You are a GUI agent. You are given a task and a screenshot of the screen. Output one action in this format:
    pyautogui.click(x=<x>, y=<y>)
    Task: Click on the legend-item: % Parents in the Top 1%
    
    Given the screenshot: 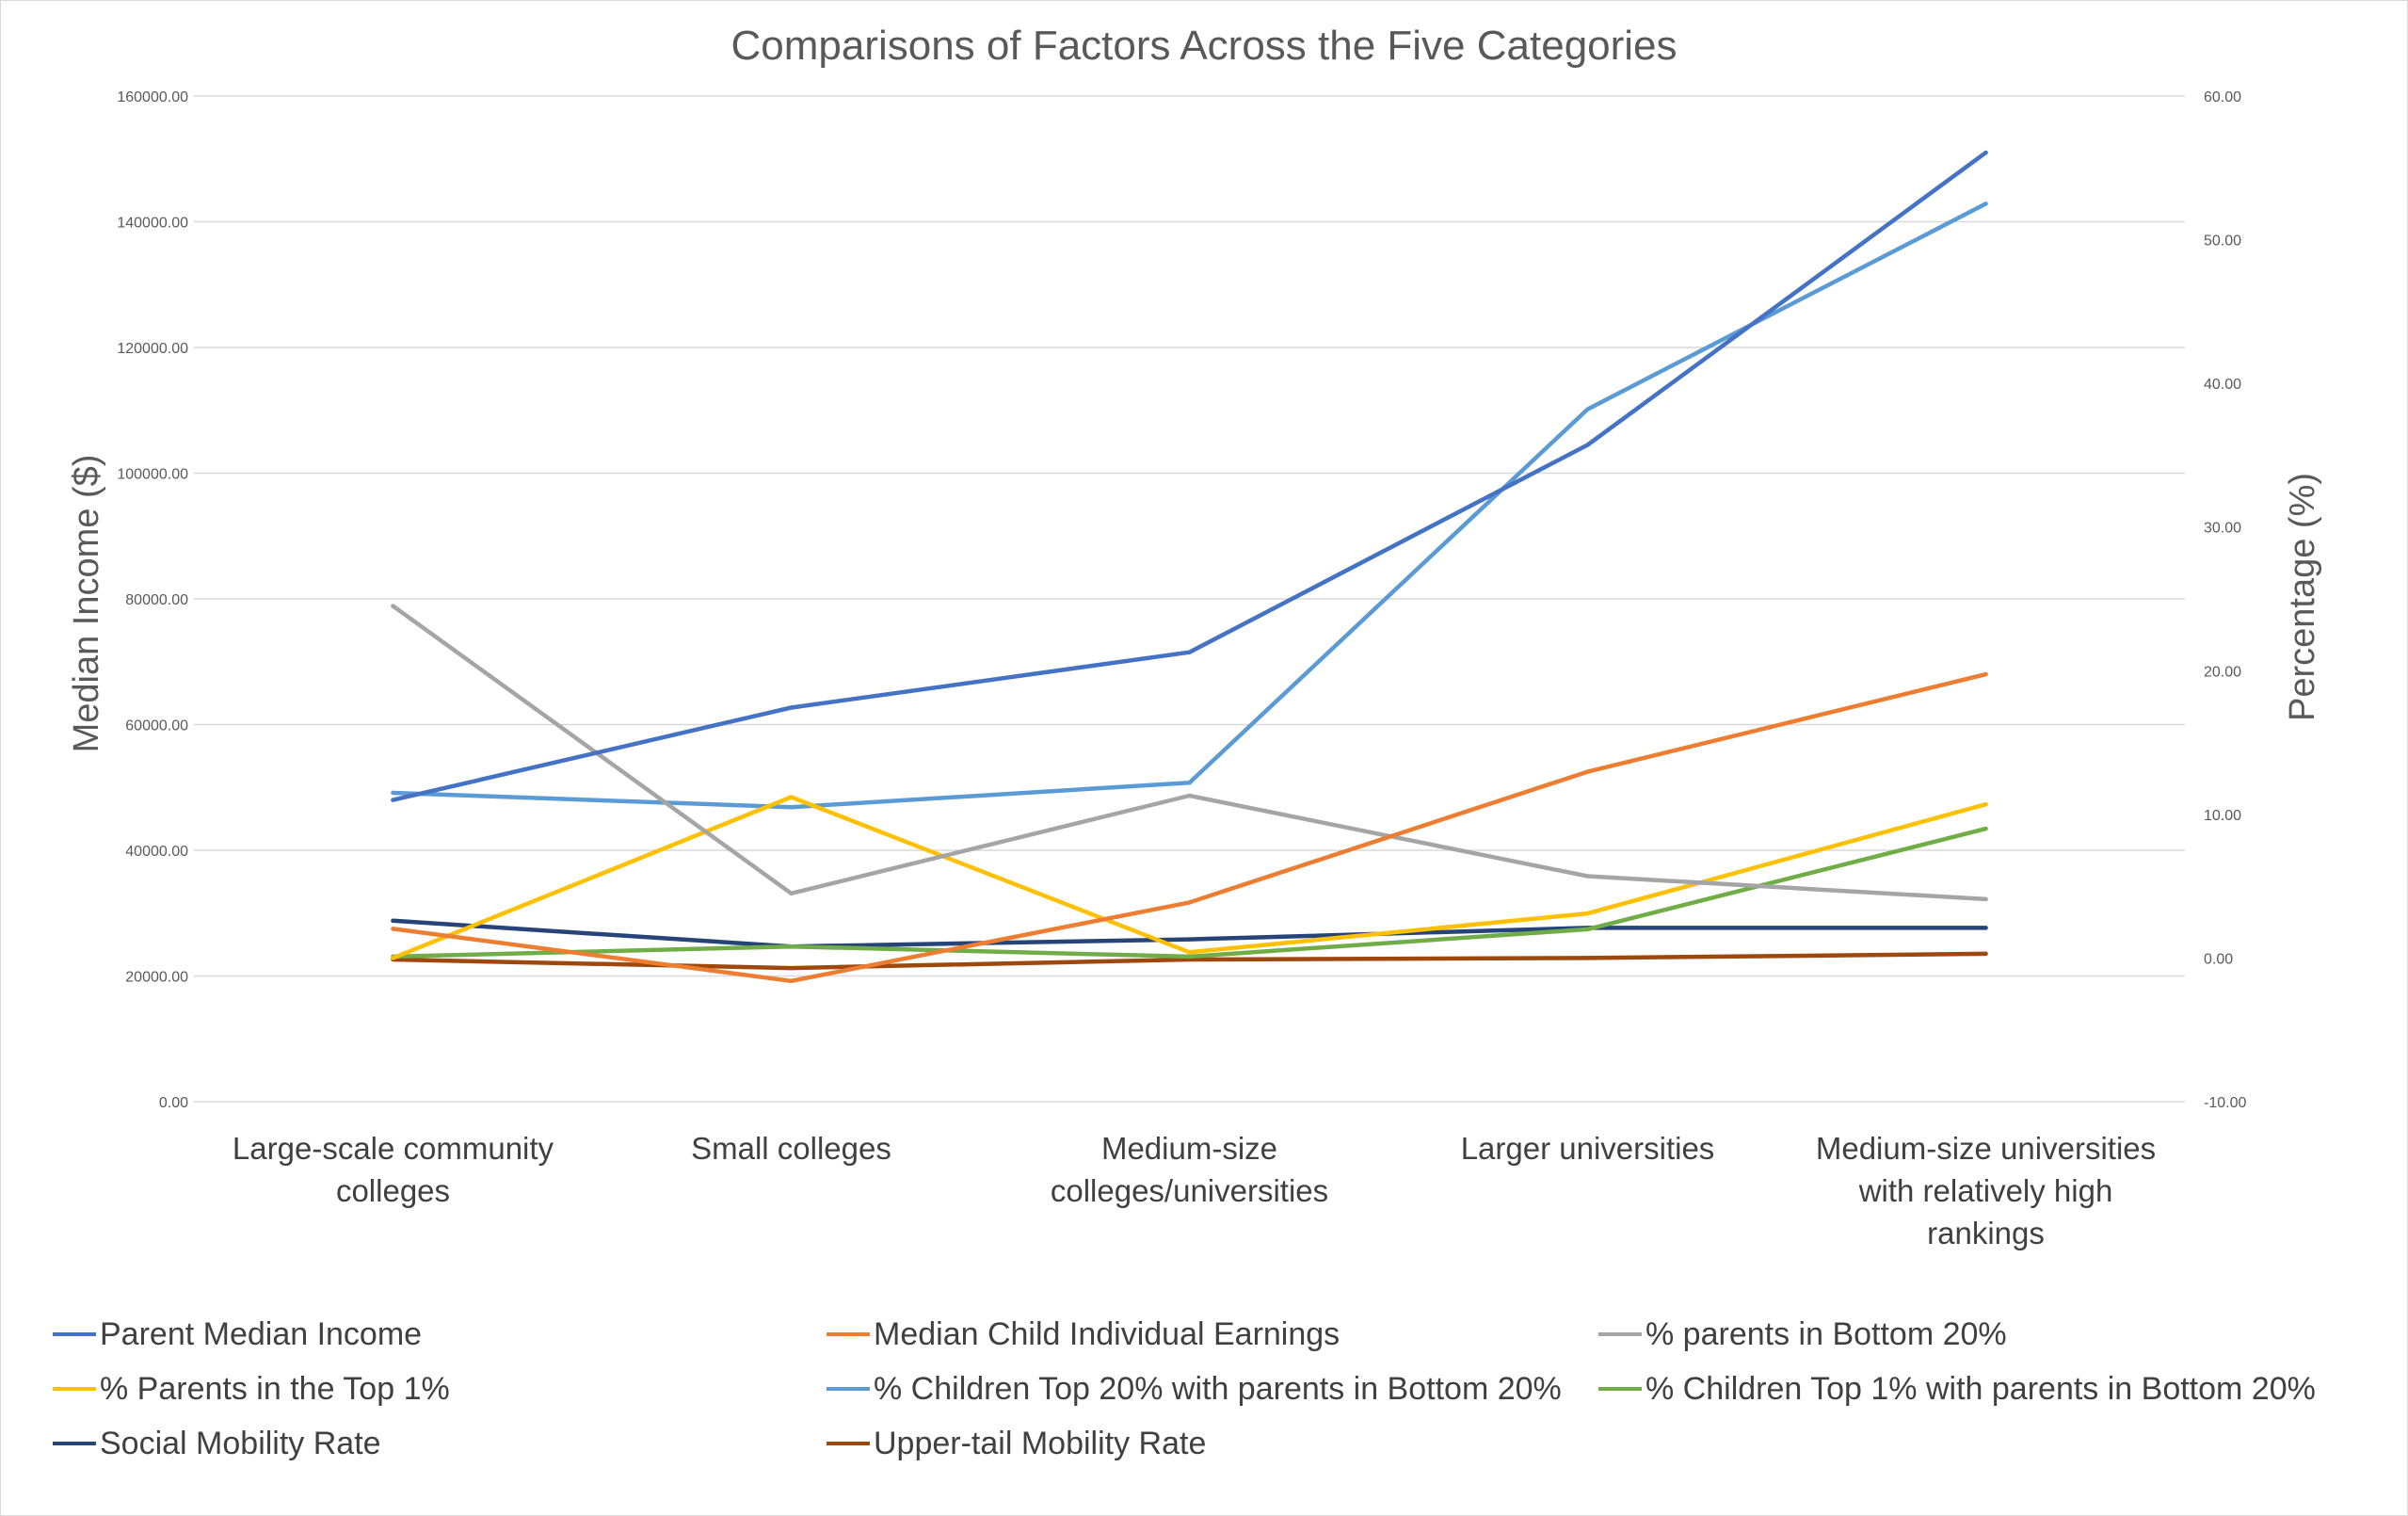 What is the action you would take?
    pyautogui.click(x=251, y=1389)
    